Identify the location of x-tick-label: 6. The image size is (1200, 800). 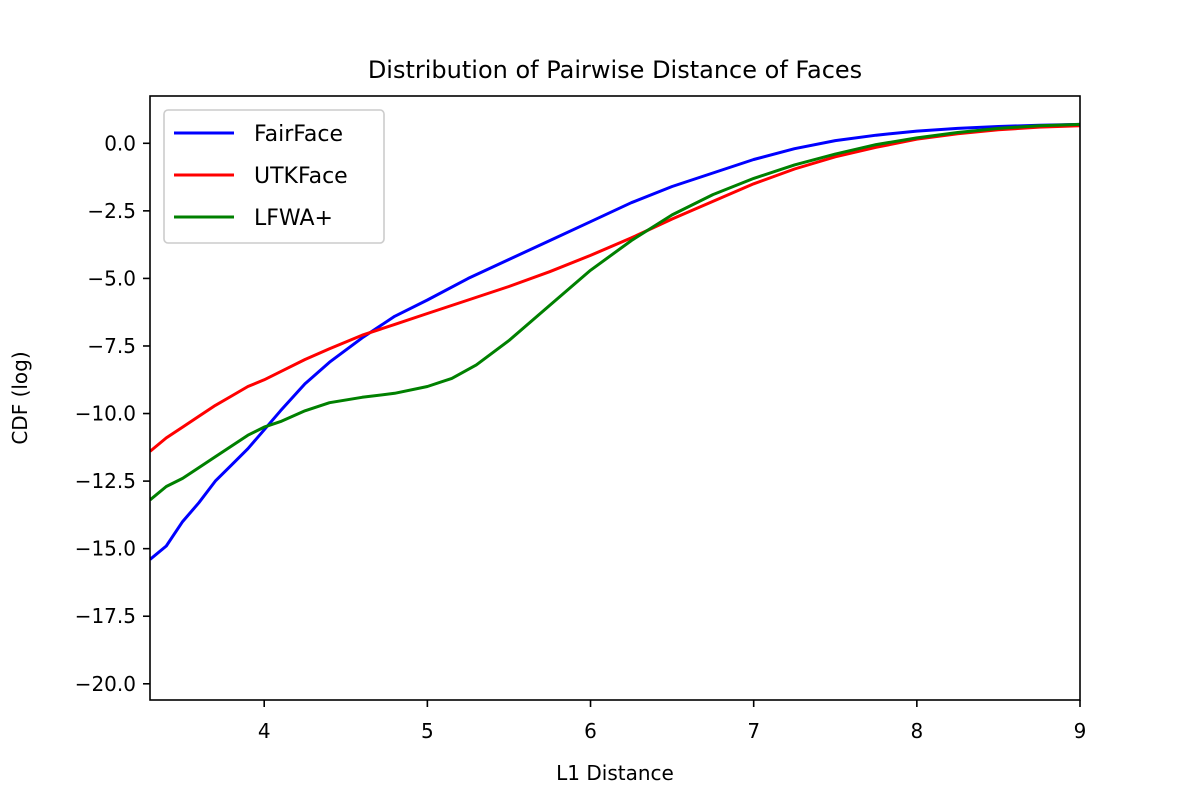
(590, 731).